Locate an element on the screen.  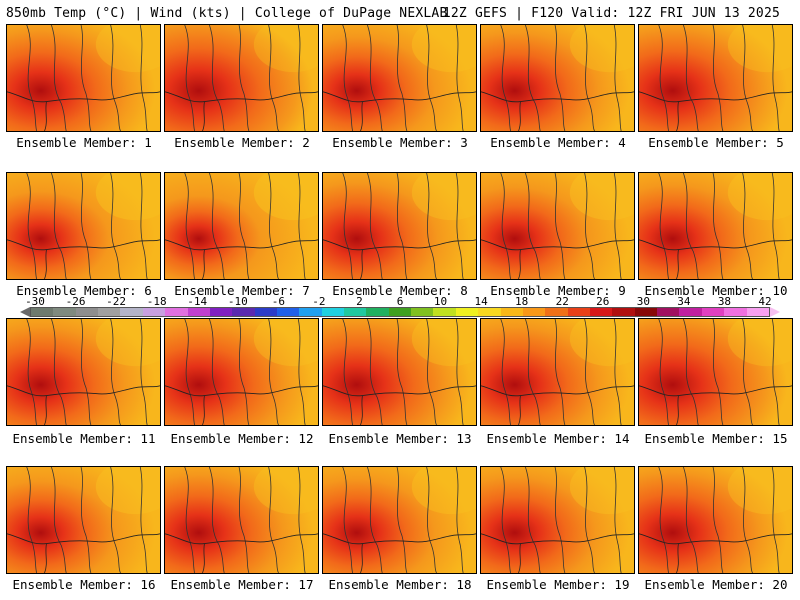
colorbar-tick-label: 10 is located at coordinates (440, 301).